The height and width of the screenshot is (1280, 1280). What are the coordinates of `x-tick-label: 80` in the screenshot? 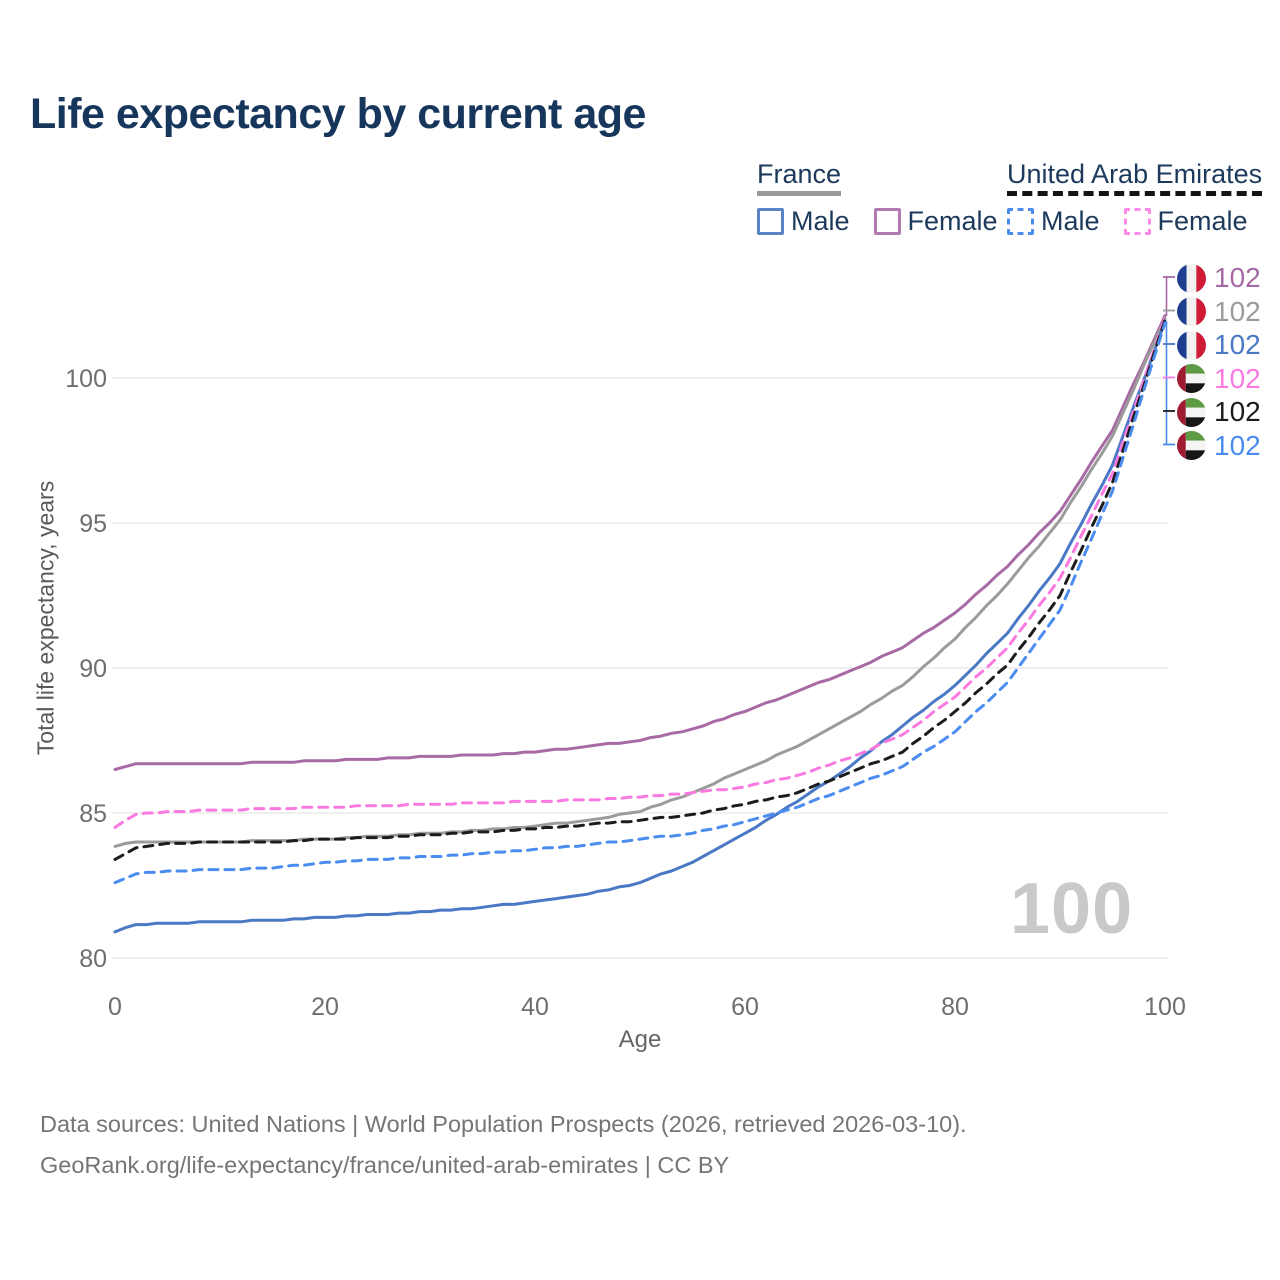 It's located at (955, 1007).